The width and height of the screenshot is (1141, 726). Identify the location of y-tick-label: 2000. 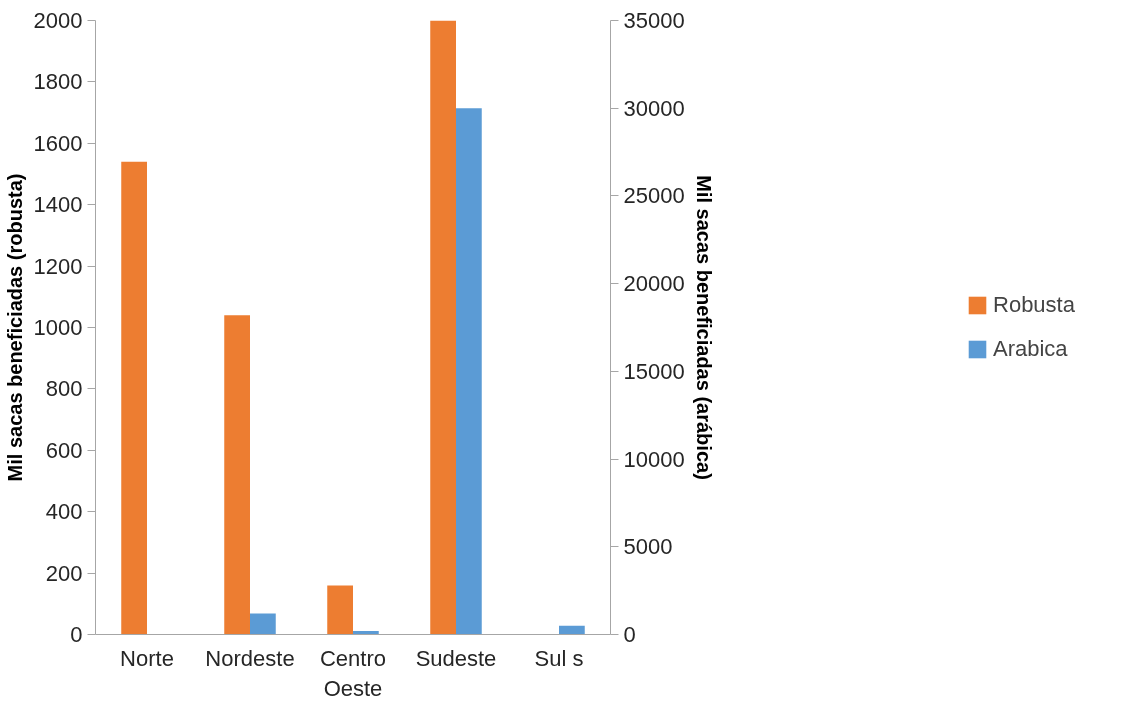
(58, 20).